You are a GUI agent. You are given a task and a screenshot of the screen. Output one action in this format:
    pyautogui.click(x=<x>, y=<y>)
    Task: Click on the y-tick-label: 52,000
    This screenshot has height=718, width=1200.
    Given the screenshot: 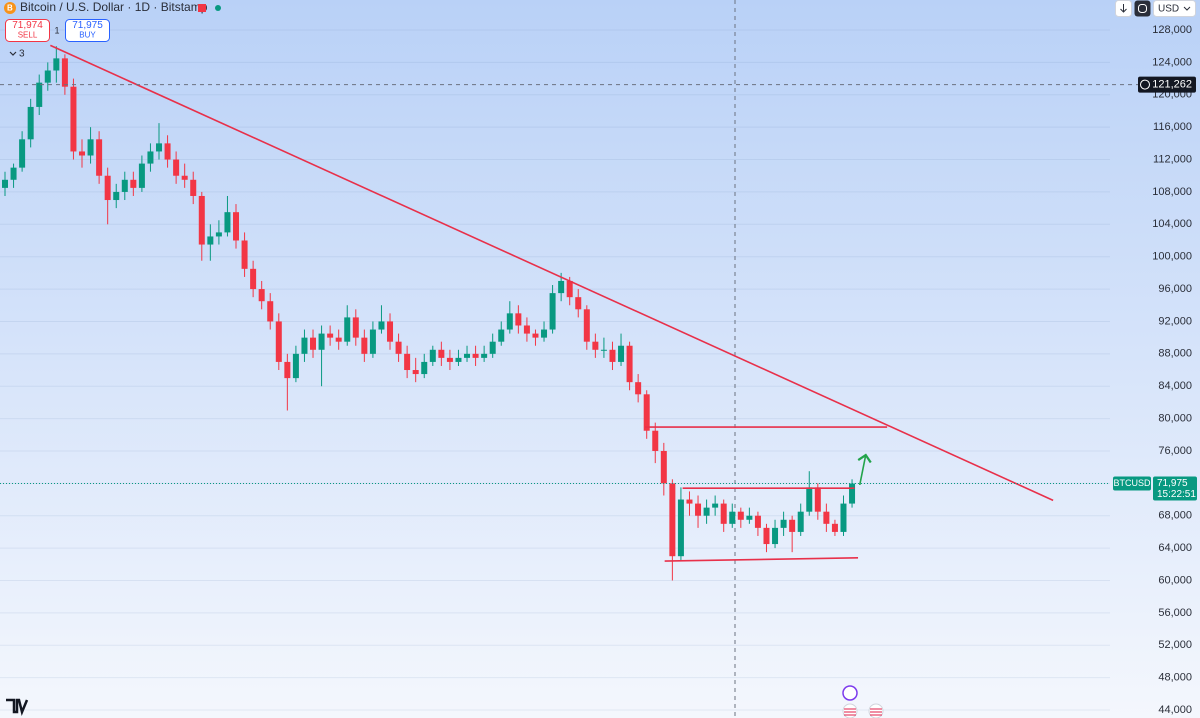 What is the action you would take?
    pyautogui.click(x=1175, y=645)
    